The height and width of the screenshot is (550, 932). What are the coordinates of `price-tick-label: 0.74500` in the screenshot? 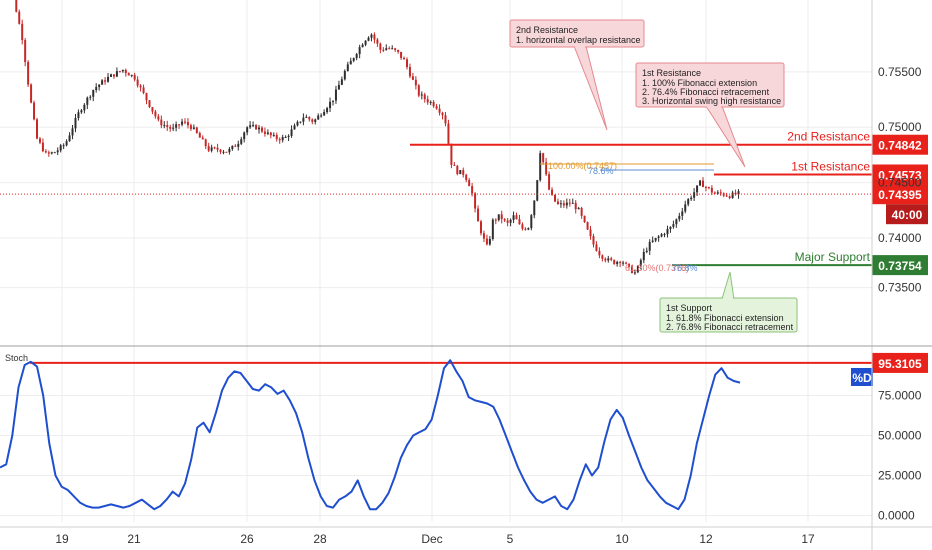 It's located at (900, 183).